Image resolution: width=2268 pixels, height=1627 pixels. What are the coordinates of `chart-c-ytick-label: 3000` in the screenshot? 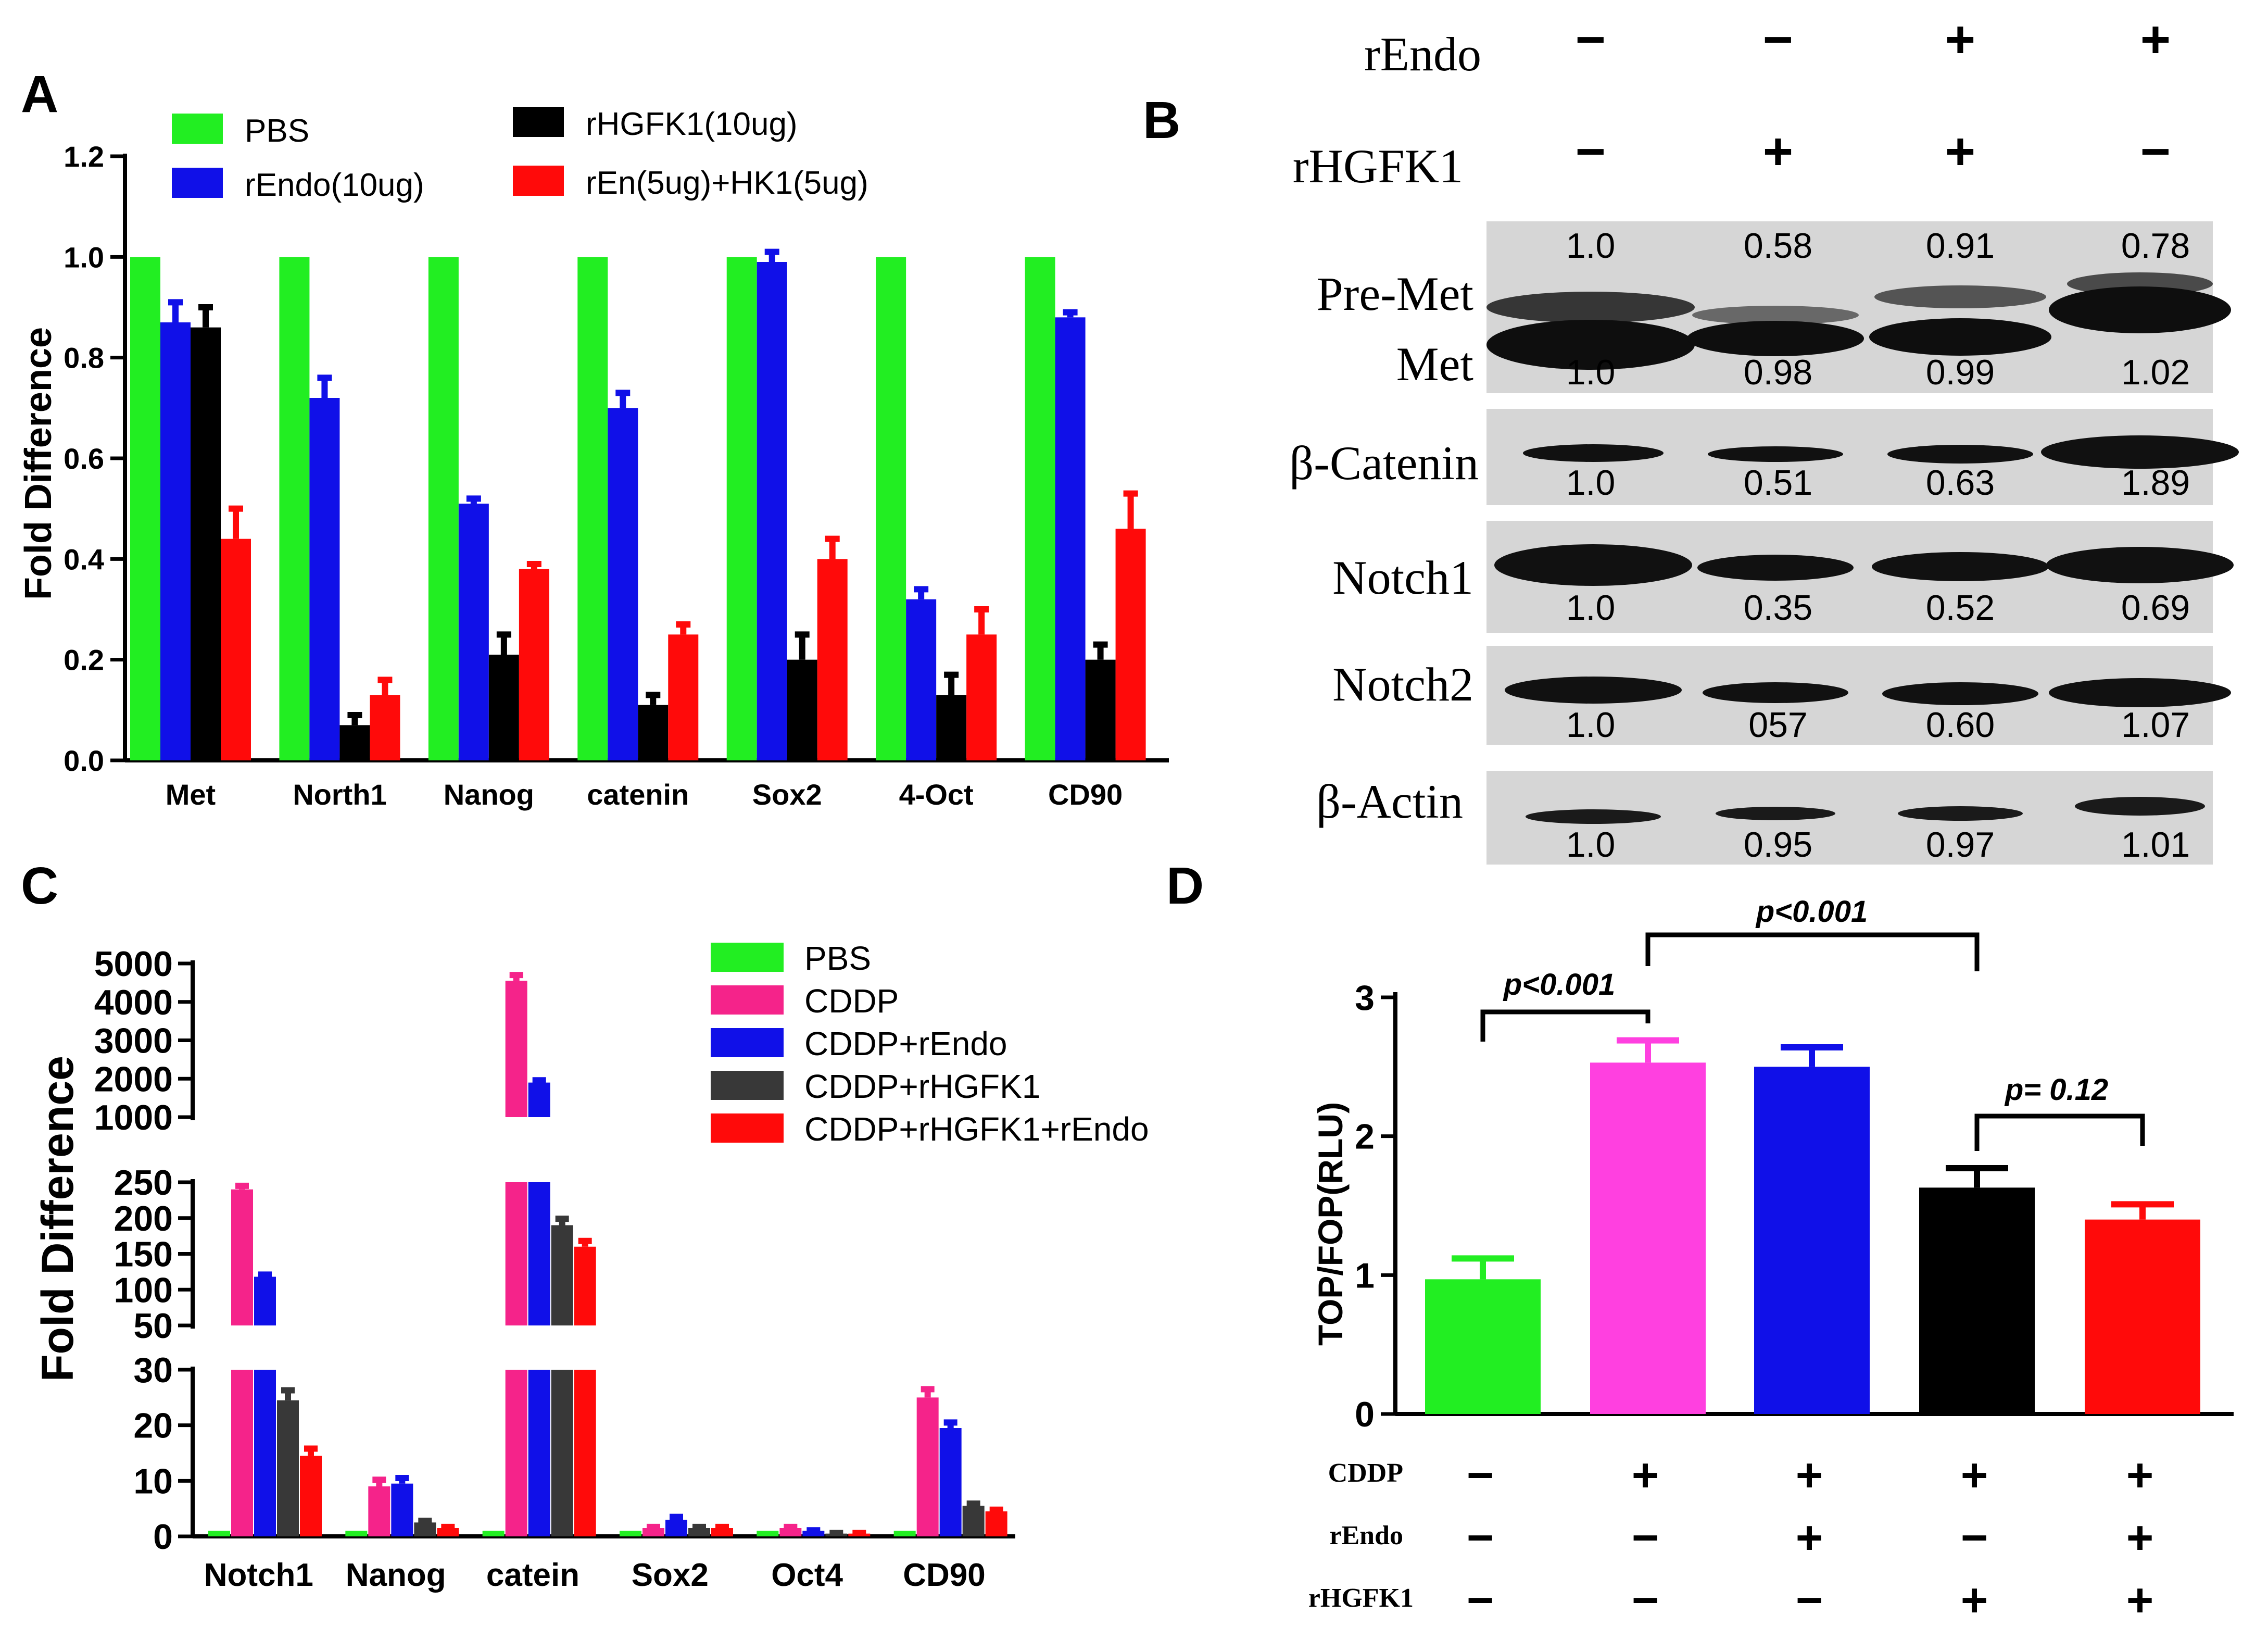 It's located at (134, 1041).